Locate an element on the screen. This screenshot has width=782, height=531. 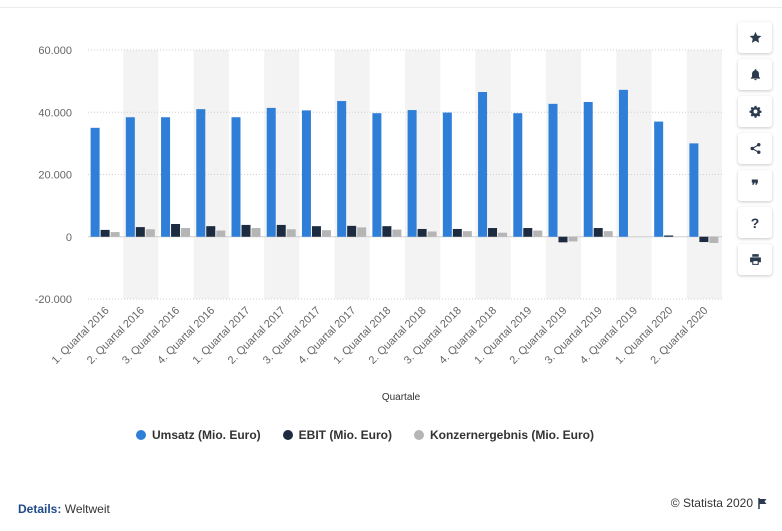
share-icon is located at coordinates (755, 148).